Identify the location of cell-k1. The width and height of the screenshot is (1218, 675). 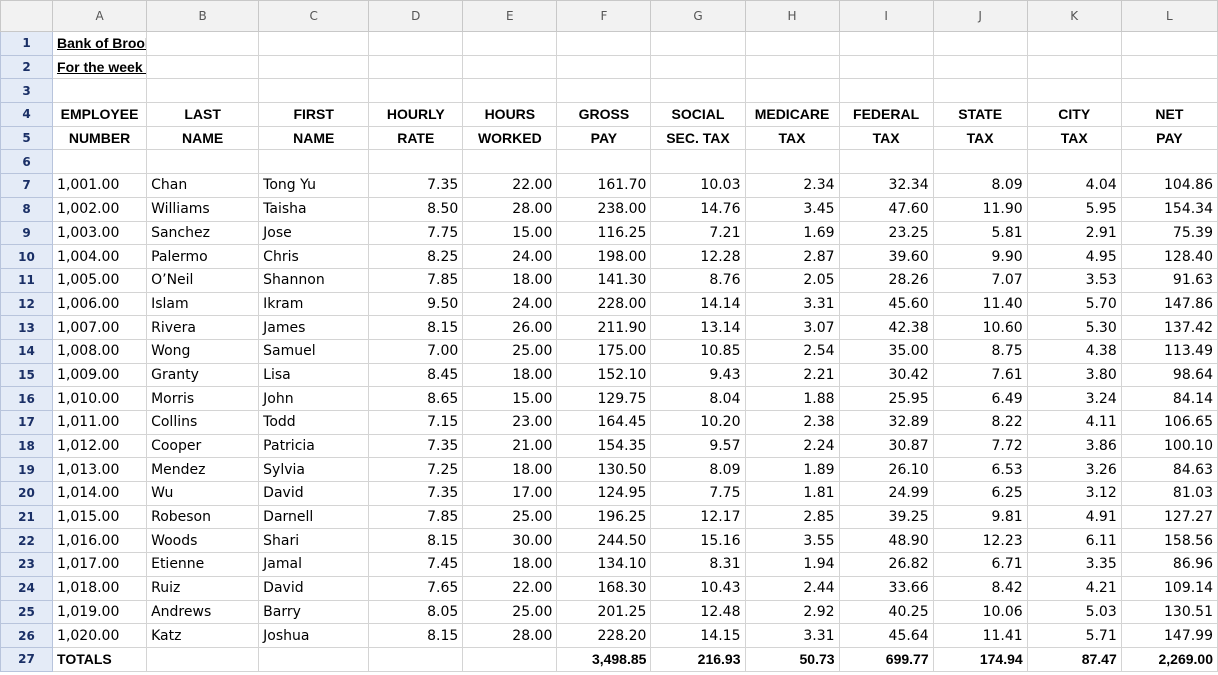
(1074, 43).